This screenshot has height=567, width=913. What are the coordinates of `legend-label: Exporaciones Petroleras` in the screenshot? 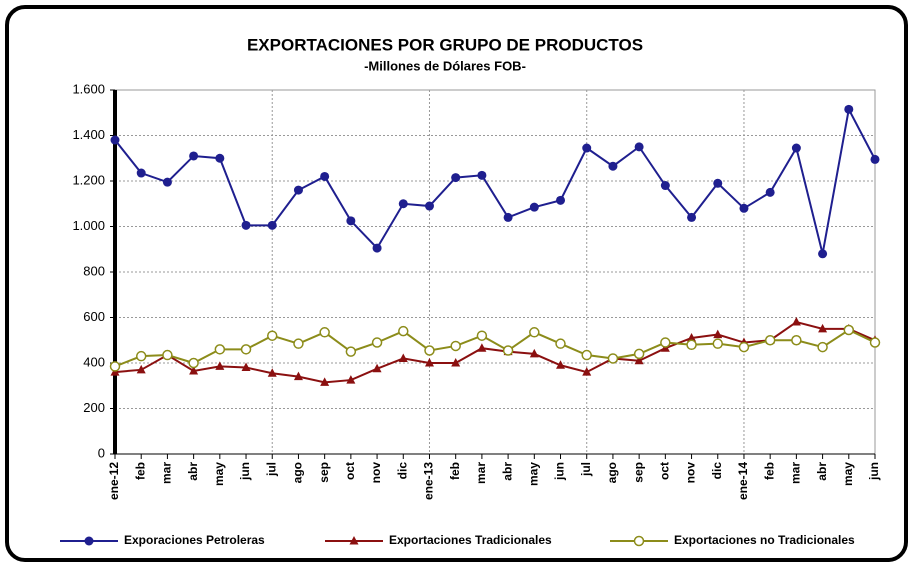 It's located at (194, 540).